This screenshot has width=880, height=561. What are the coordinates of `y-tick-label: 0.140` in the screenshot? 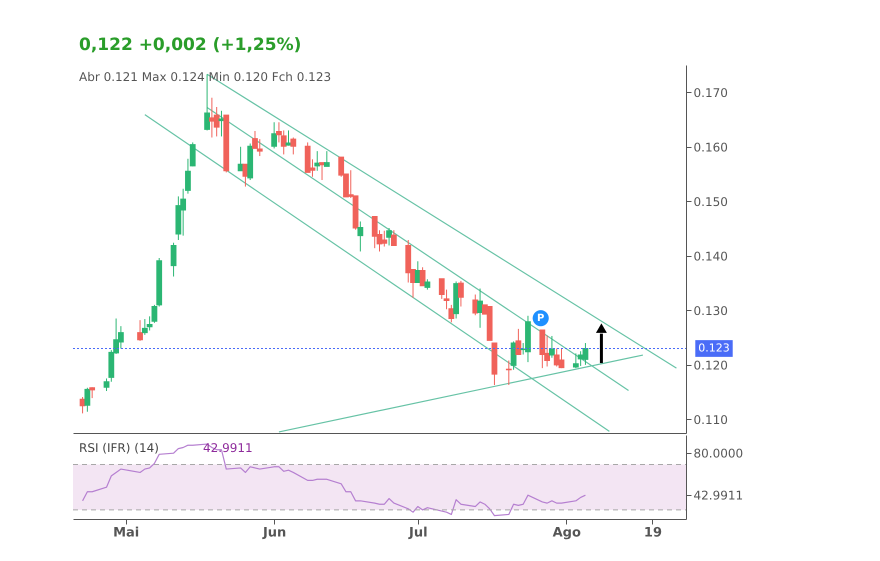 It's located at (711, 256).